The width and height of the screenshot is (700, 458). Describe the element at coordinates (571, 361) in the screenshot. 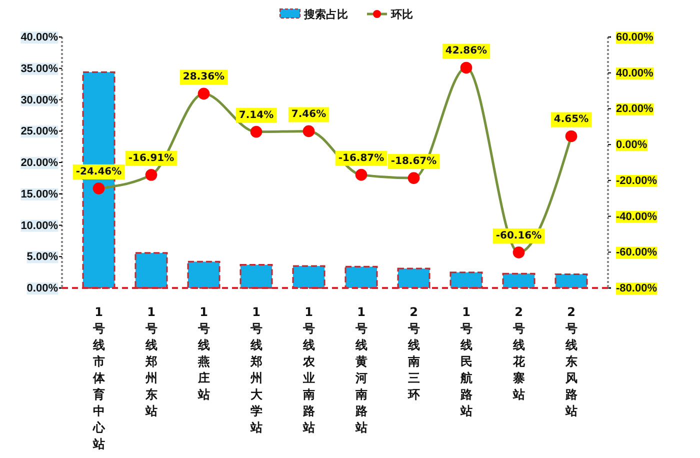

I see `x-tick-label: 2号线东风路站` at that location.